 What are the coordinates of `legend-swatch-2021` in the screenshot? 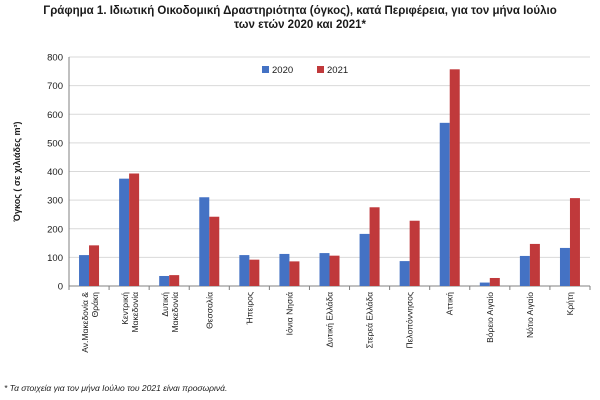 It's located at (320, 69).